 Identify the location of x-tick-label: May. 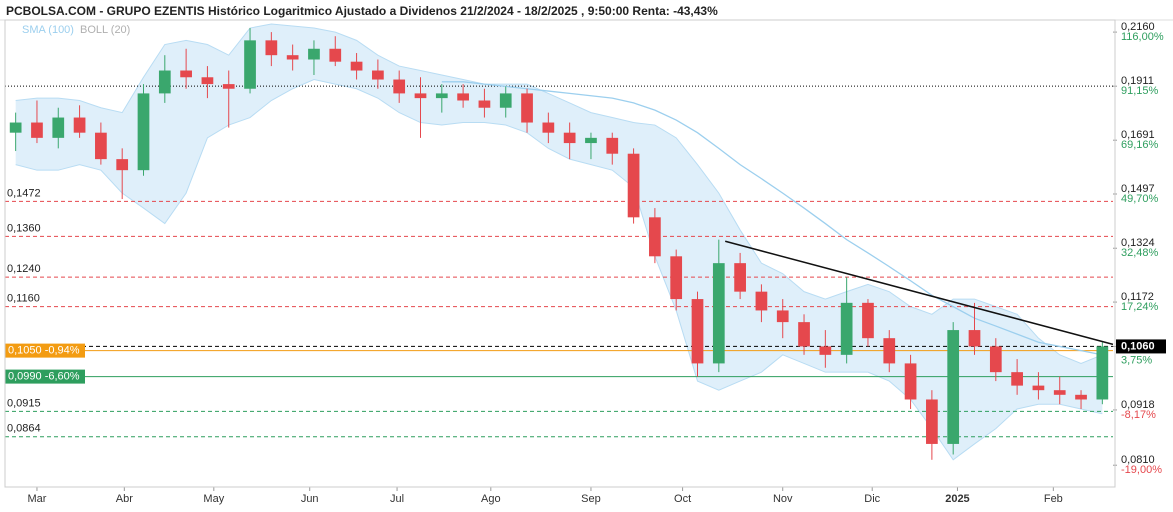
(213, 499).